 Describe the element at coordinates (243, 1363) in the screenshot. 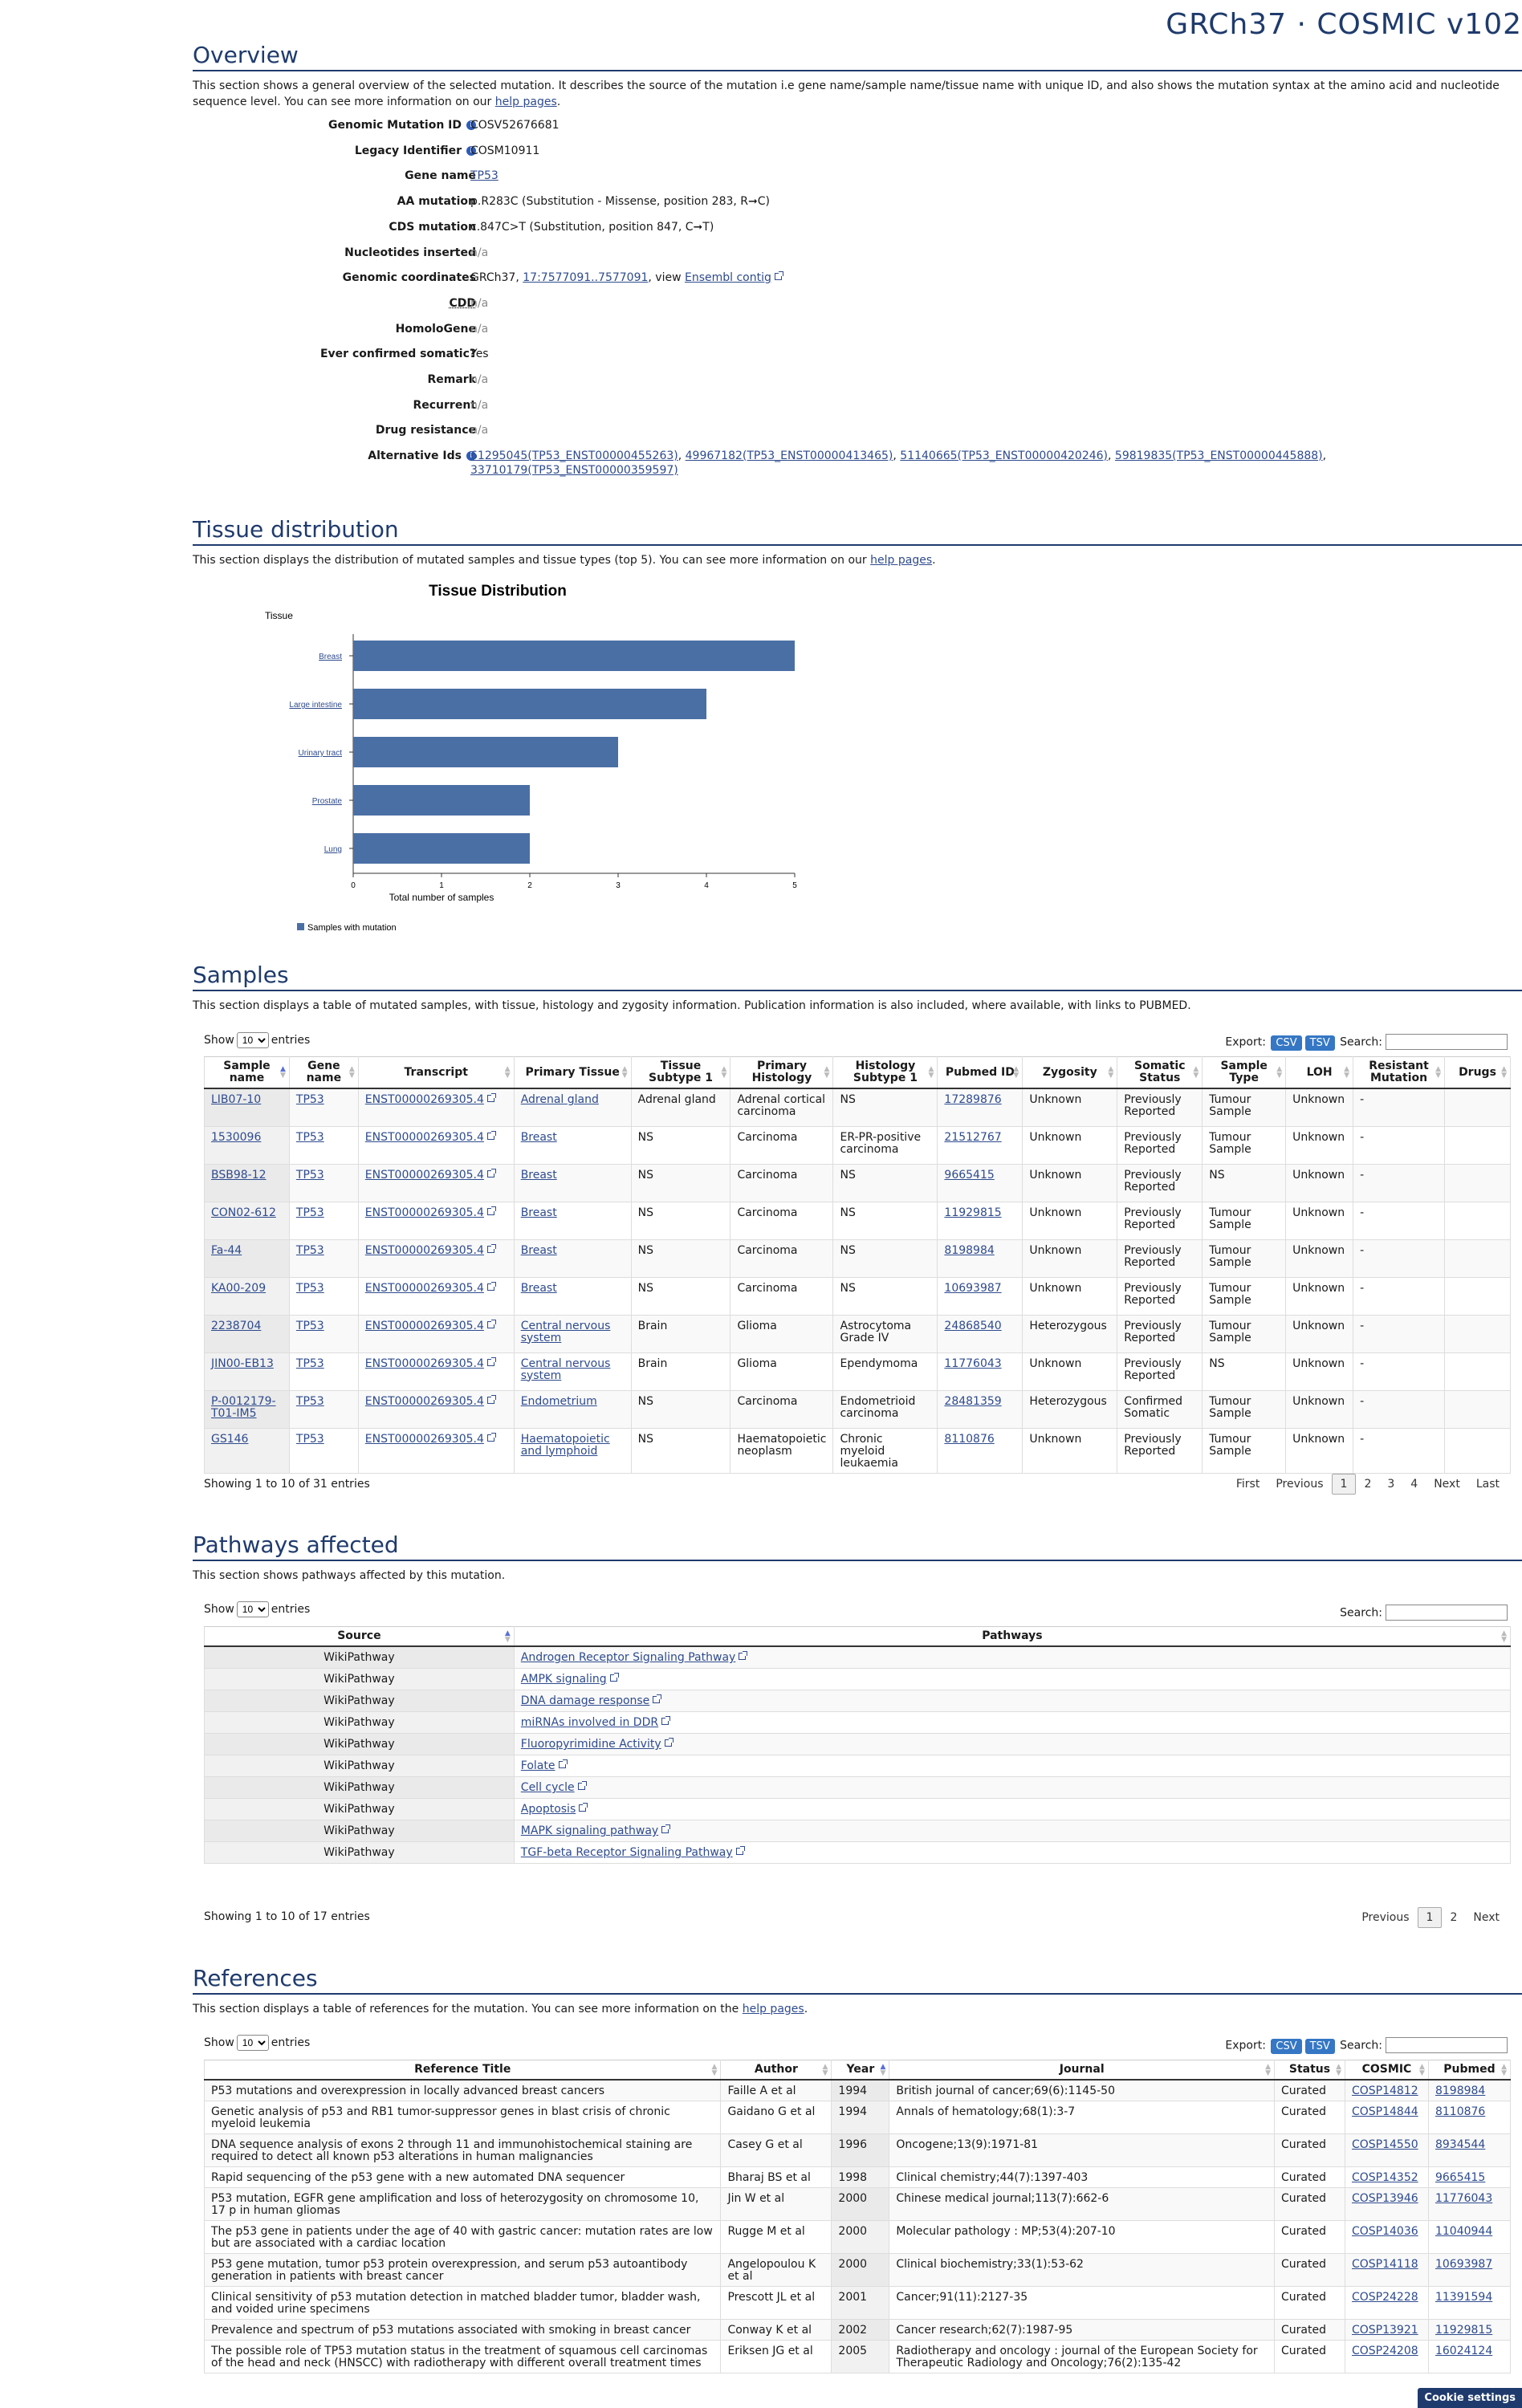

I see `cell-link: JIN00-EB13` at that location.